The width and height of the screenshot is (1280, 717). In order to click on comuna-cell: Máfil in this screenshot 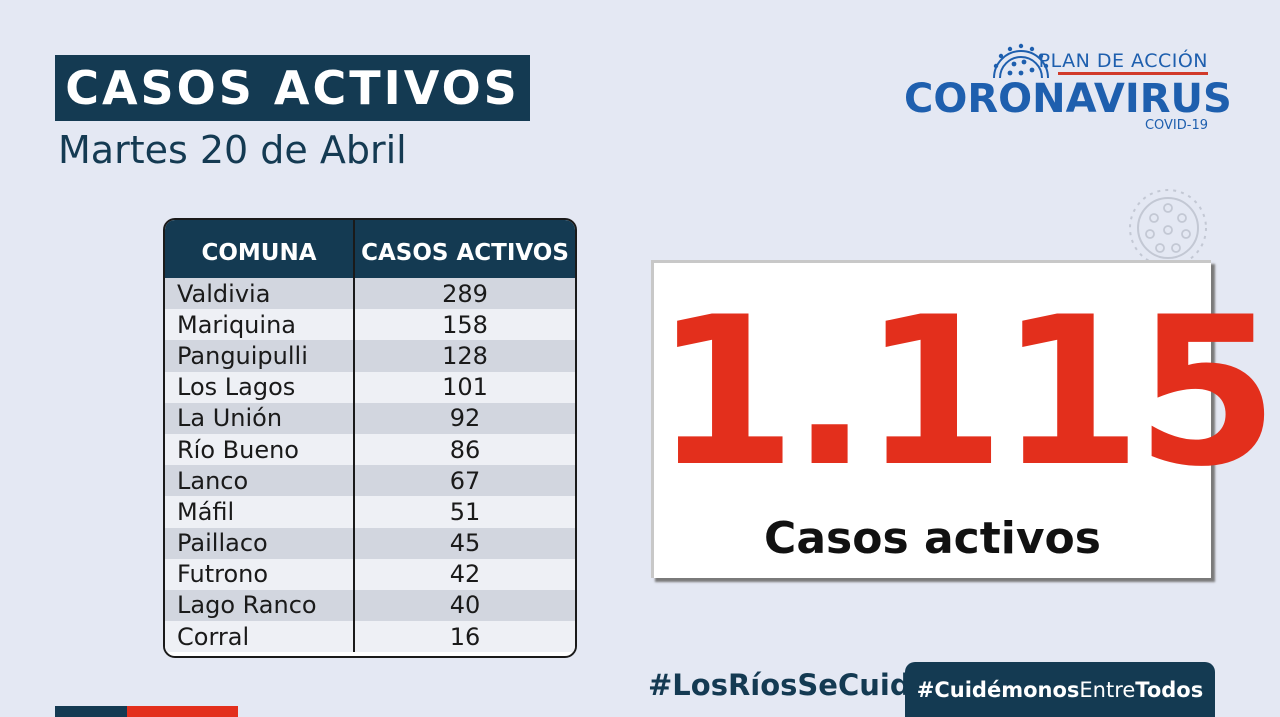, I will do `click(260, 512)`.